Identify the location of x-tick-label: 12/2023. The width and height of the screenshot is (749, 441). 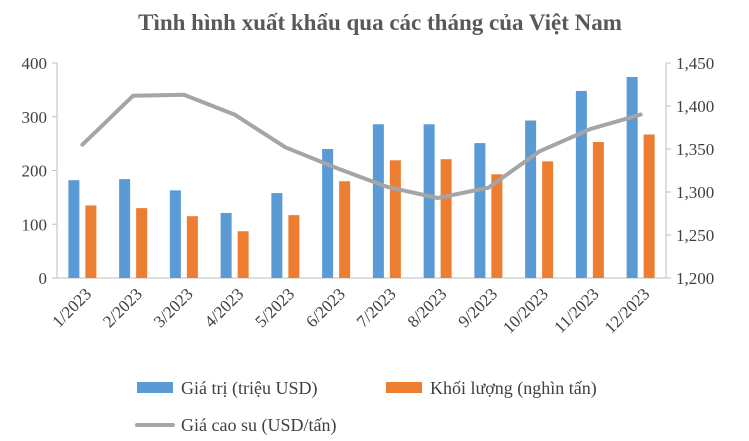
(627, 310).